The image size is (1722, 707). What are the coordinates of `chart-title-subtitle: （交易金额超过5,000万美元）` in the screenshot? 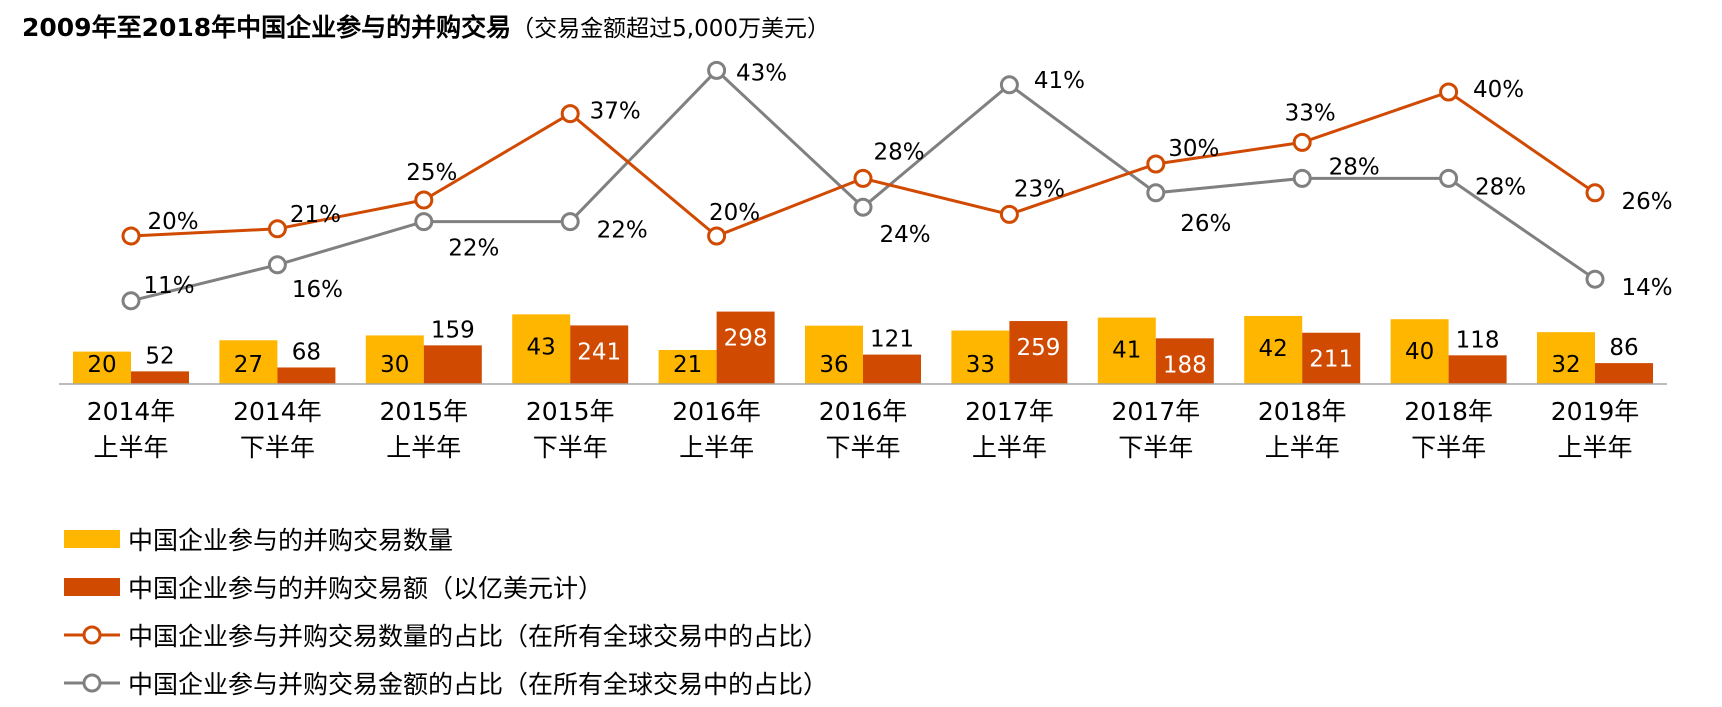 It's located at (671, 29).